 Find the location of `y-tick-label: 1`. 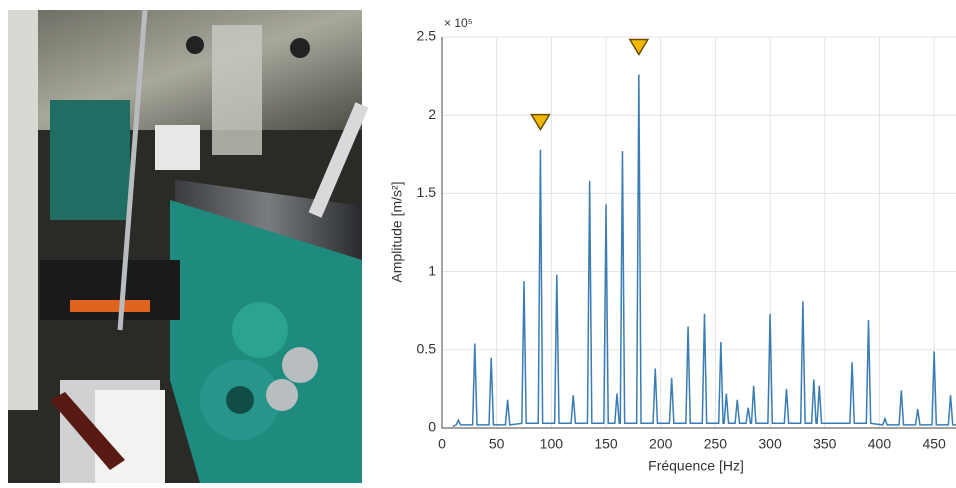

y-tick-label: 1 is located at coordinates (432, 270).